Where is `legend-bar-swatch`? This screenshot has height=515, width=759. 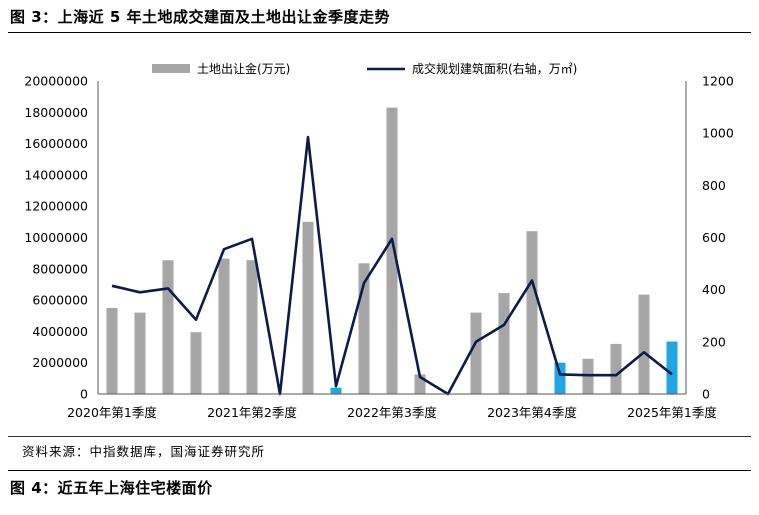
legend-bar-swatch is located at coordinates (171, 68).